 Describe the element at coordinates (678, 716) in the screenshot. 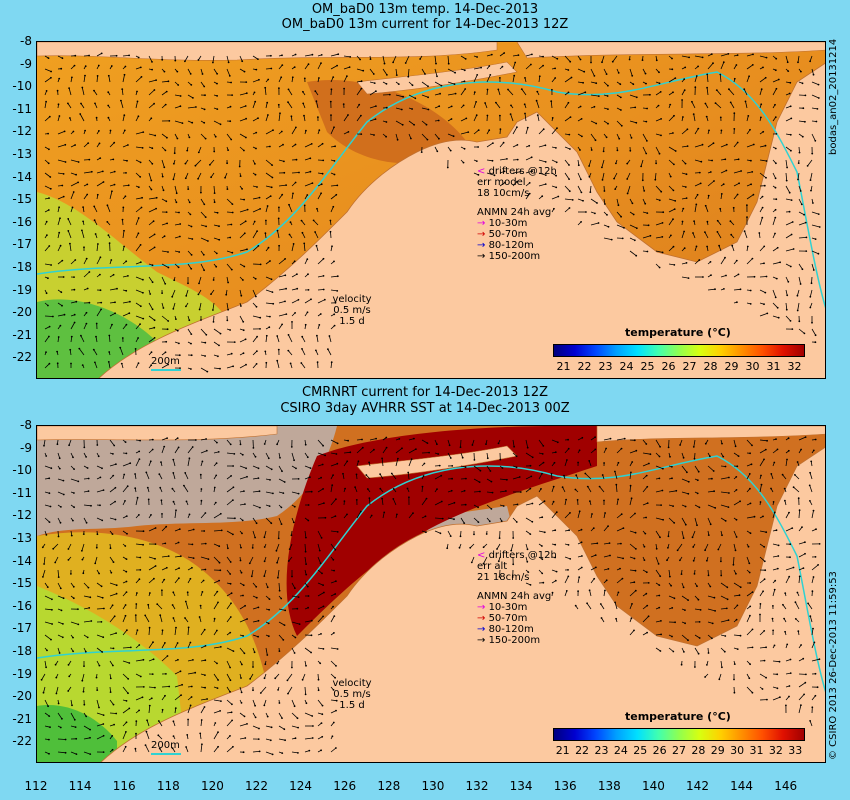

I see `bottom-colorbar-title: temperature (°C)` at that location.